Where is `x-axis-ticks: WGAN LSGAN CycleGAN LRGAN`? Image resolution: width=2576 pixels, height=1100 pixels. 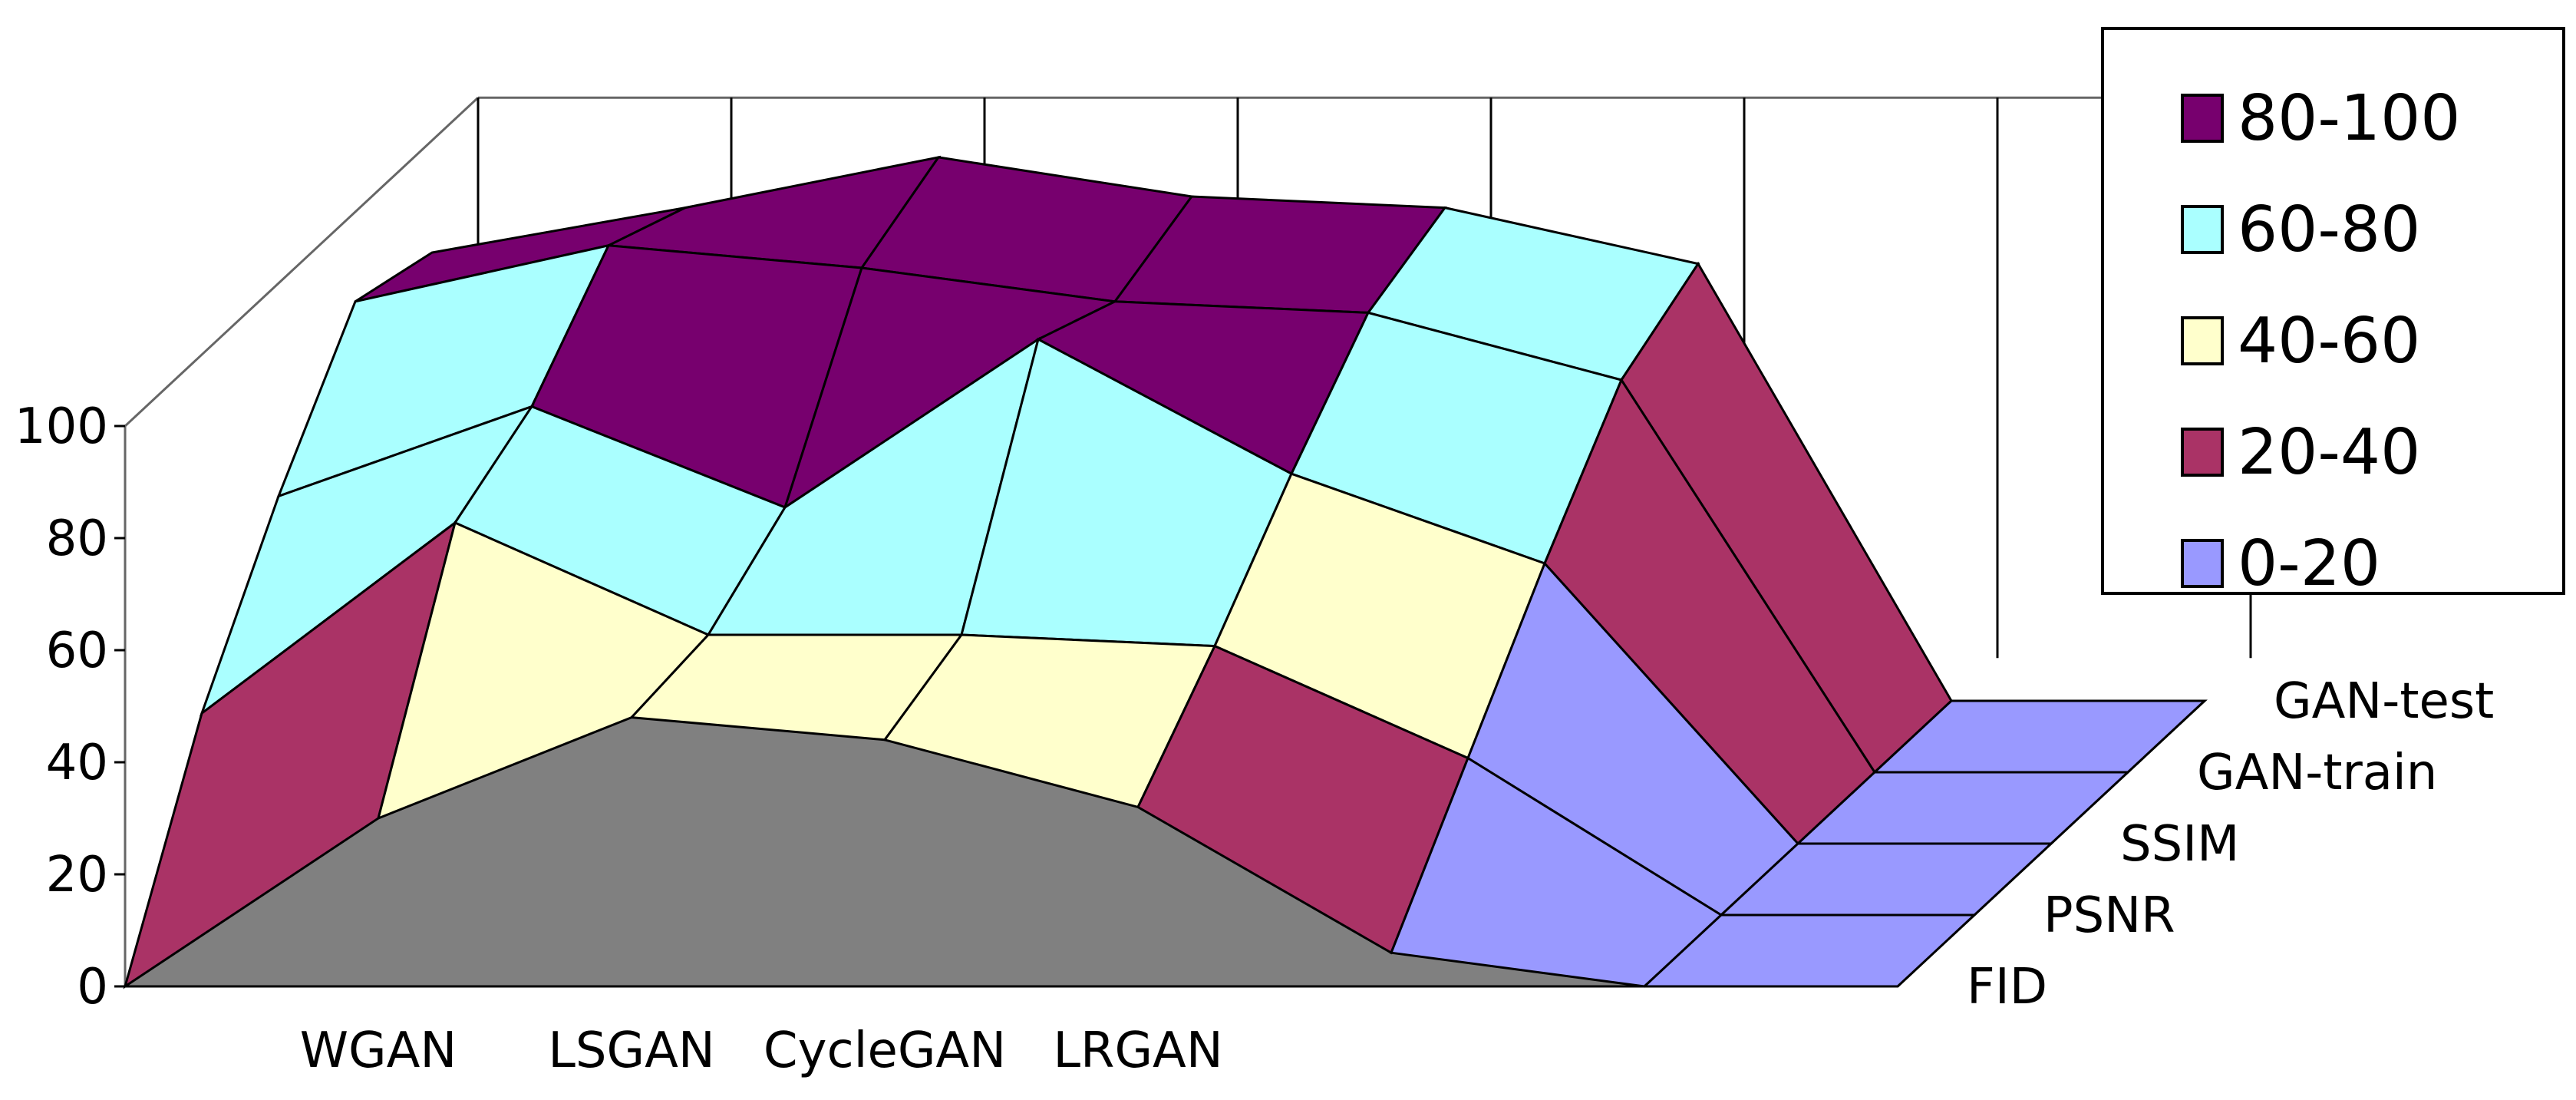
x-axis-ticks: WGAN LSGAN CycleGAN LRGAN is located at coordinates (761, 1051).